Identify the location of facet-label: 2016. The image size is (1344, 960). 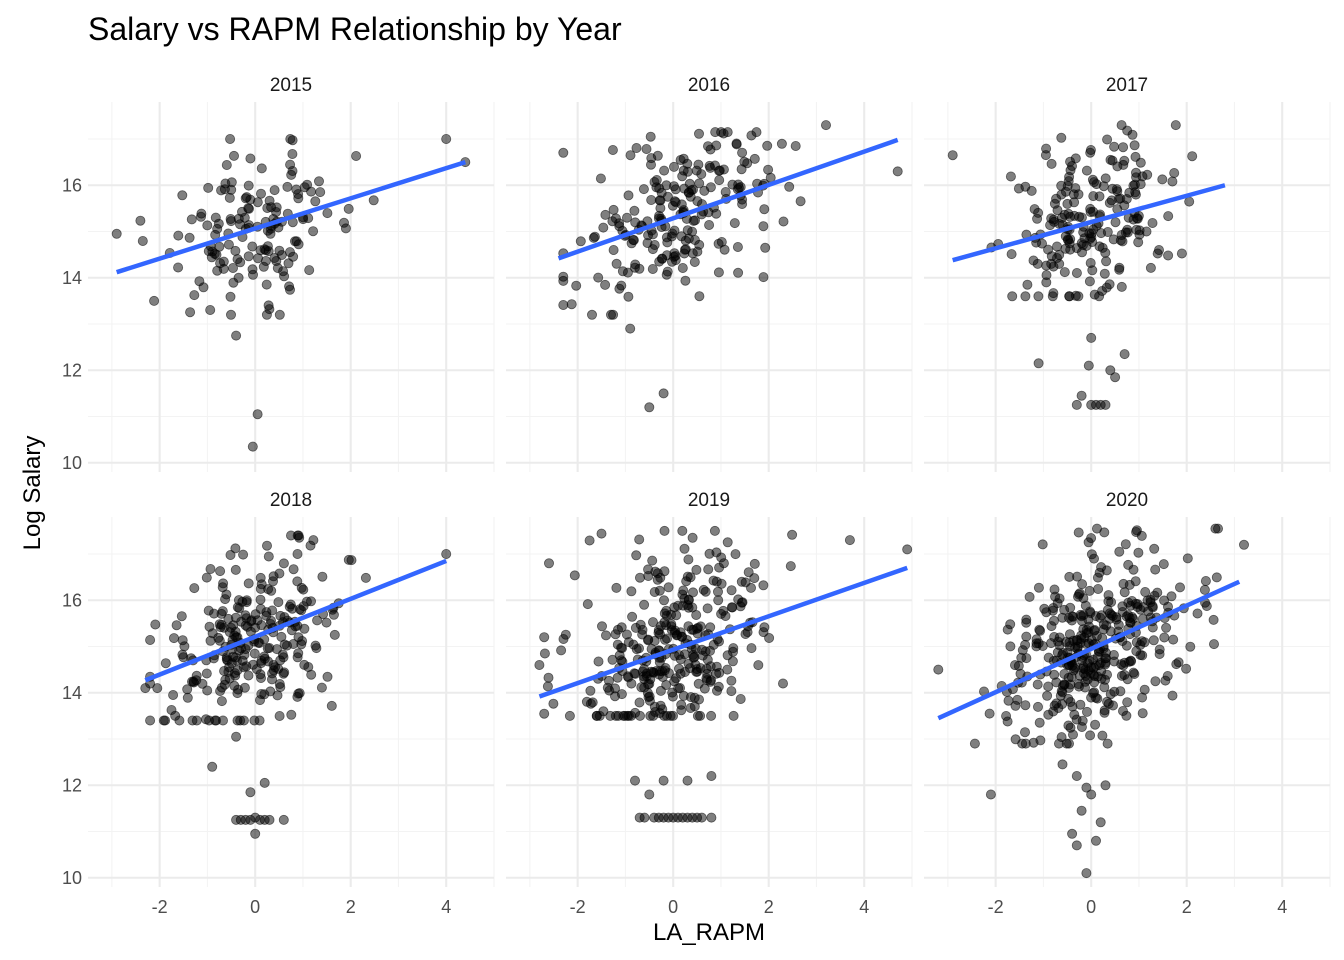
(709, 85).